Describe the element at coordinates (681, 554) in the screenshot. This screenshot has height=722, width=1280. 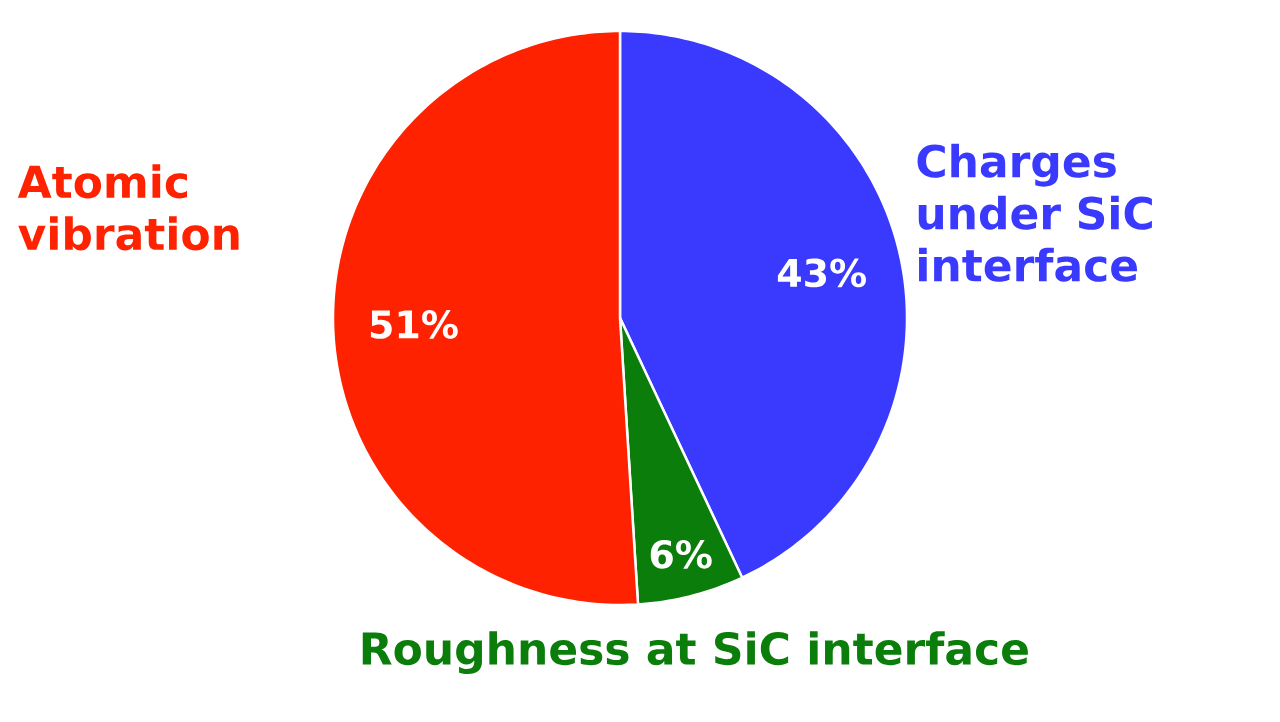
I see `data-label: 6%` at that location.